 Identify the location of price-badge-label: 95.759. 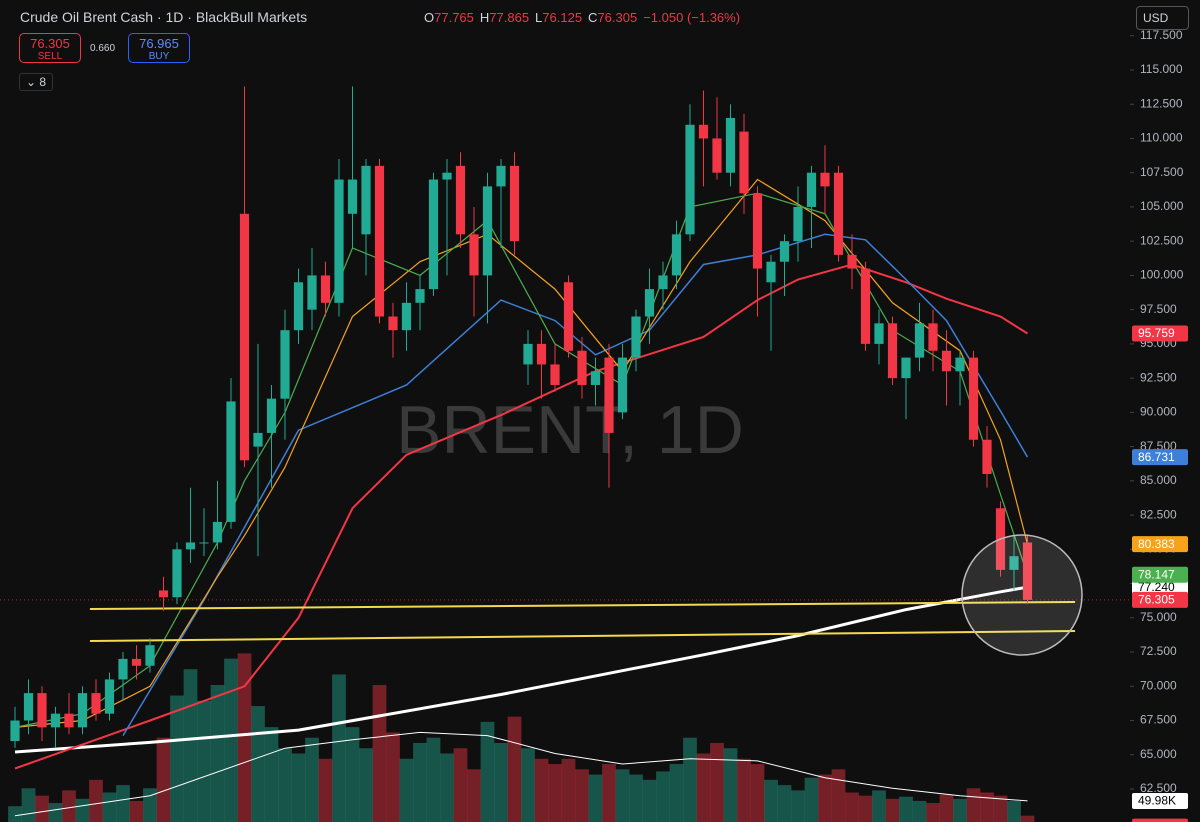
(1156, 333).